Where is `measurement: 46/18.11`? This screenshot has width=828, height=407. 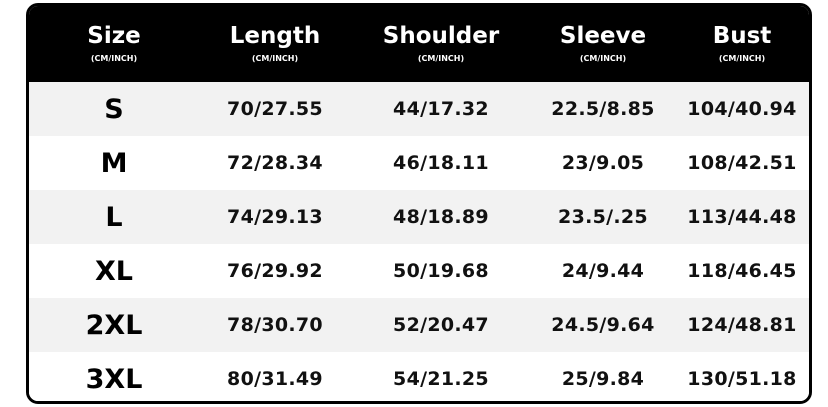 measurement: 46/18.11 is located at coordinates (441, 163).